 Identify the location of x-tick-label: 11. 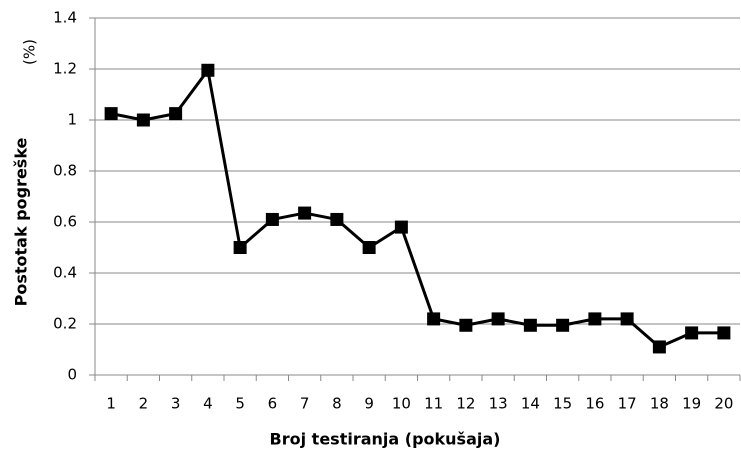
(433, 404).